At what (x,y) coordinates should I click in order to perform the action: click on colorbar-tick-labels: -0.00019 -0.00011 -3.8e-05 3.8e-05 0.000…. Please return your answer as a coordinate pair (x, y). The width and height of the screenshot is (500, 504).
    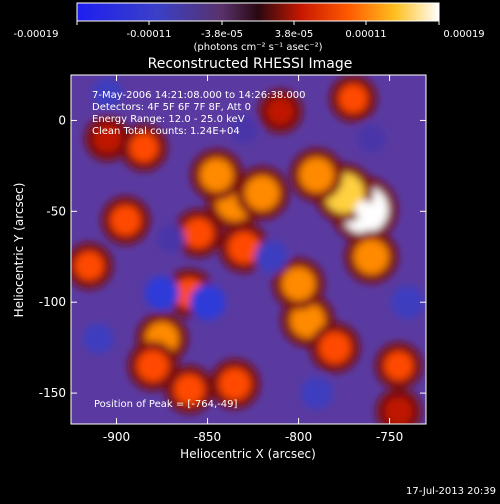
    Looking at the image, I should click on (249, 34).